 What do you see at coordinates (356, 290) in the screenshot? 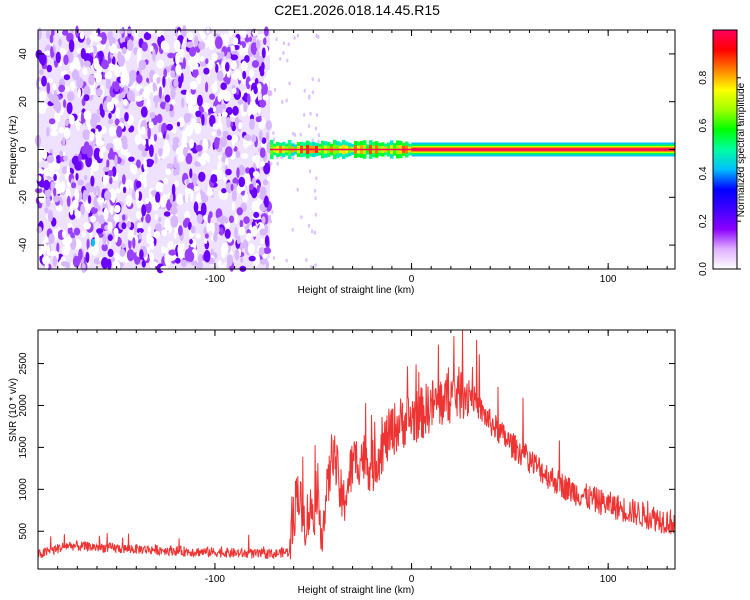
I see `spectrogram-xlabel: Height of straight line (km)` at bounding box center [356, 290].